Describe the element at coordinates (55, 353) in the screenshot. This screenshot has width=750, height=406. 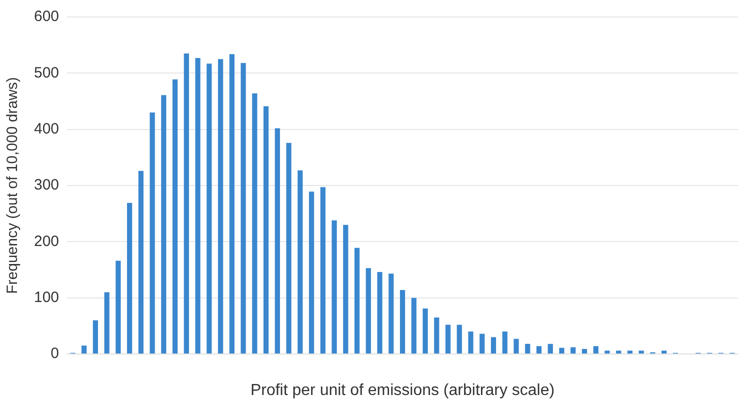
I see `y-tick-label: 0` at that location.